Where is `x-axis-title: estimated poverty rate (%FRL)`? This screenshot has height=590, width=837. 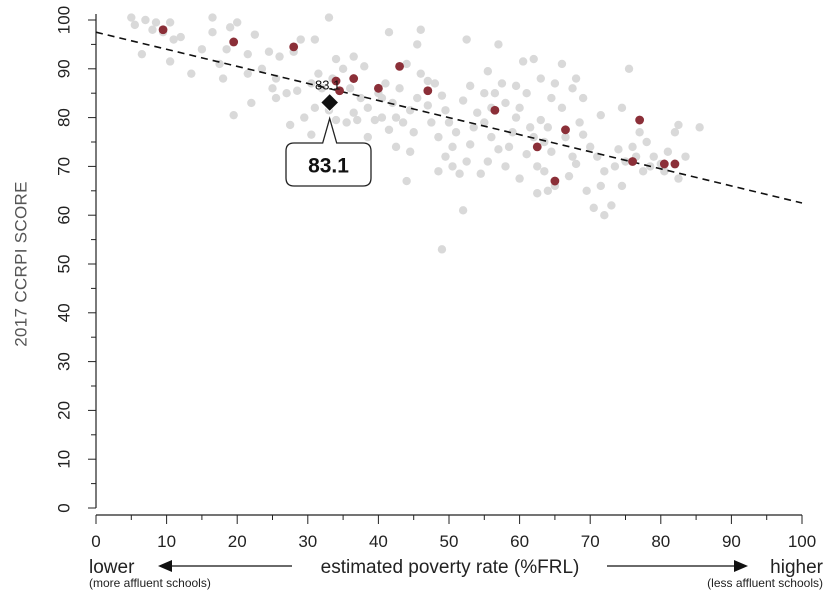 x-axis-title: estimated poverty rate (%FRL) is located at coordinates (450, 567).